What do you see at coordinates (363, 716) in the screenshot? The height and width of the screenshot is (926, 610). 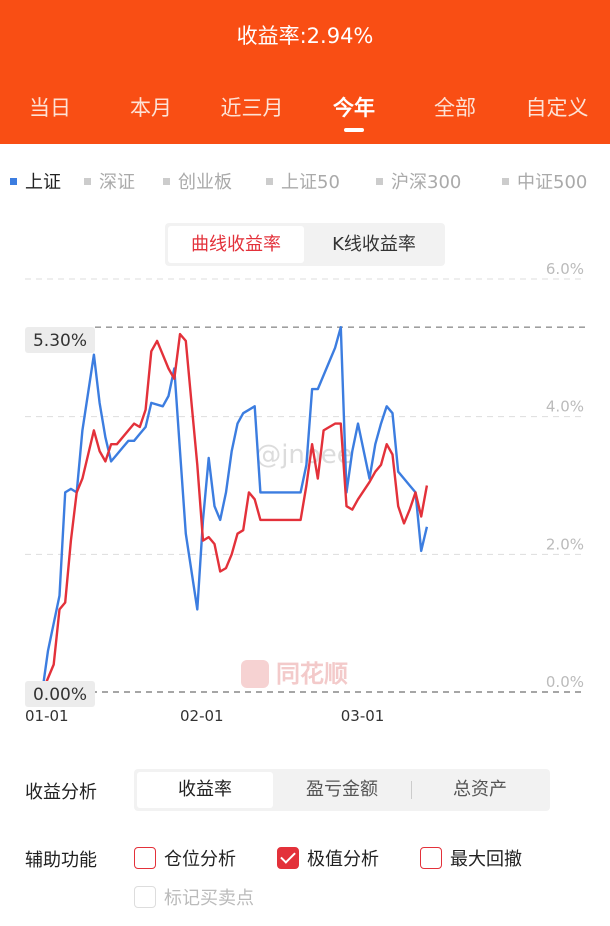 I see `x-tick-label: 03-01` at bounding box center [363, 716].